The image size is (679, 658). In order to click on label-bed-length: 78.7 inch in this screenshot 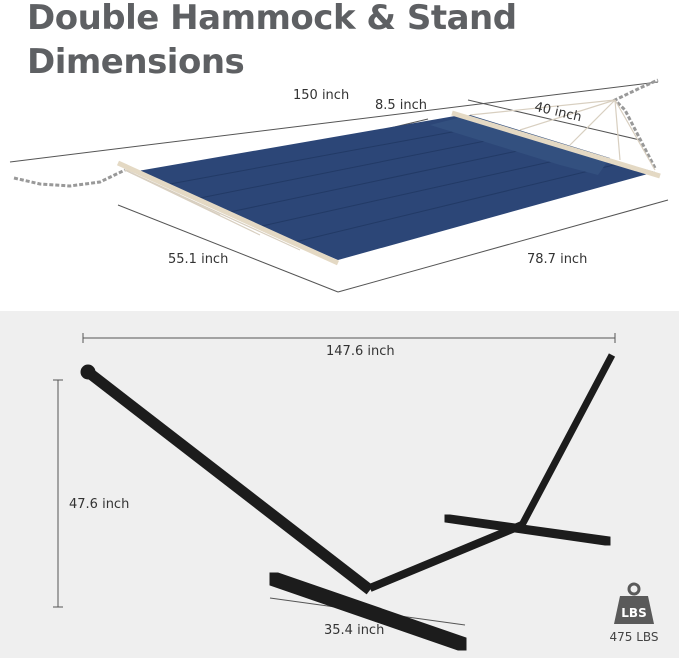, I will do `click(557, 259)`.